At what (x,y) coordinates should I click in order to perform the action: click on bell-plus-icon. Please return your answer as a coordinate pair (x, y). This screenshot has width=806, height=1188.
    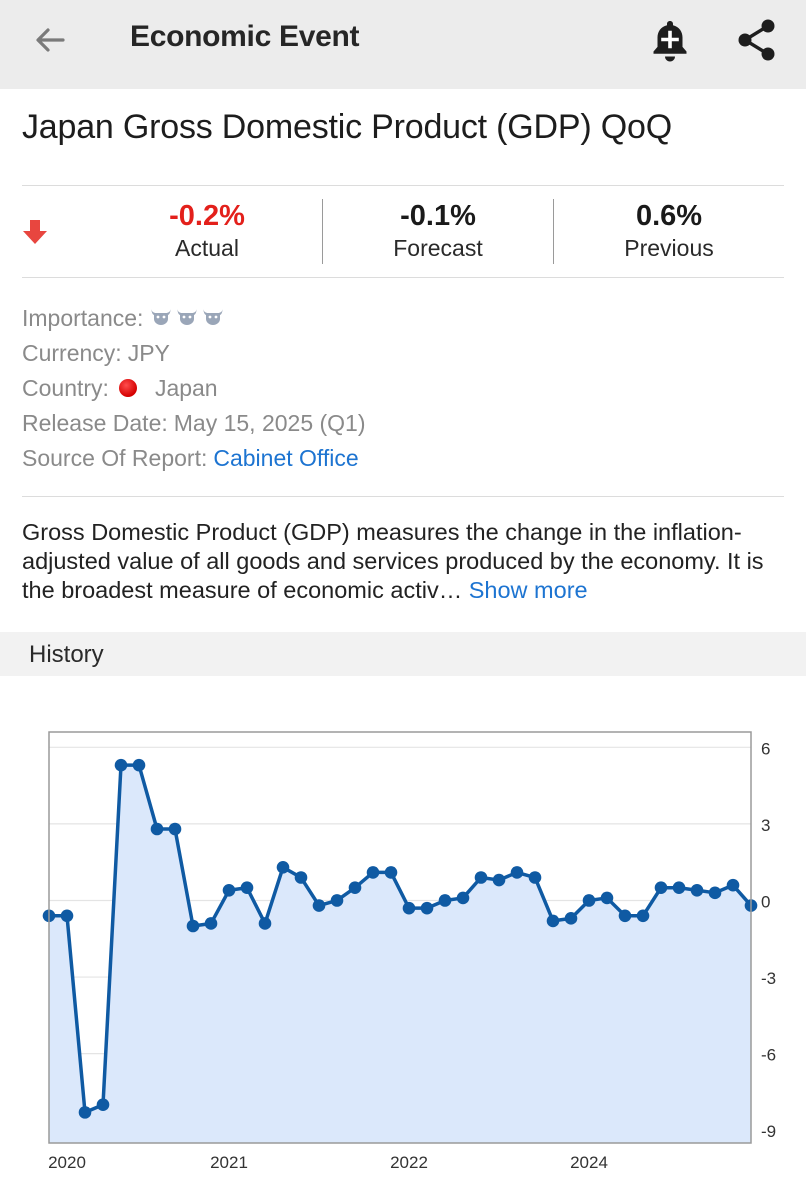
    Looking at the image, I should click on (670, 40).